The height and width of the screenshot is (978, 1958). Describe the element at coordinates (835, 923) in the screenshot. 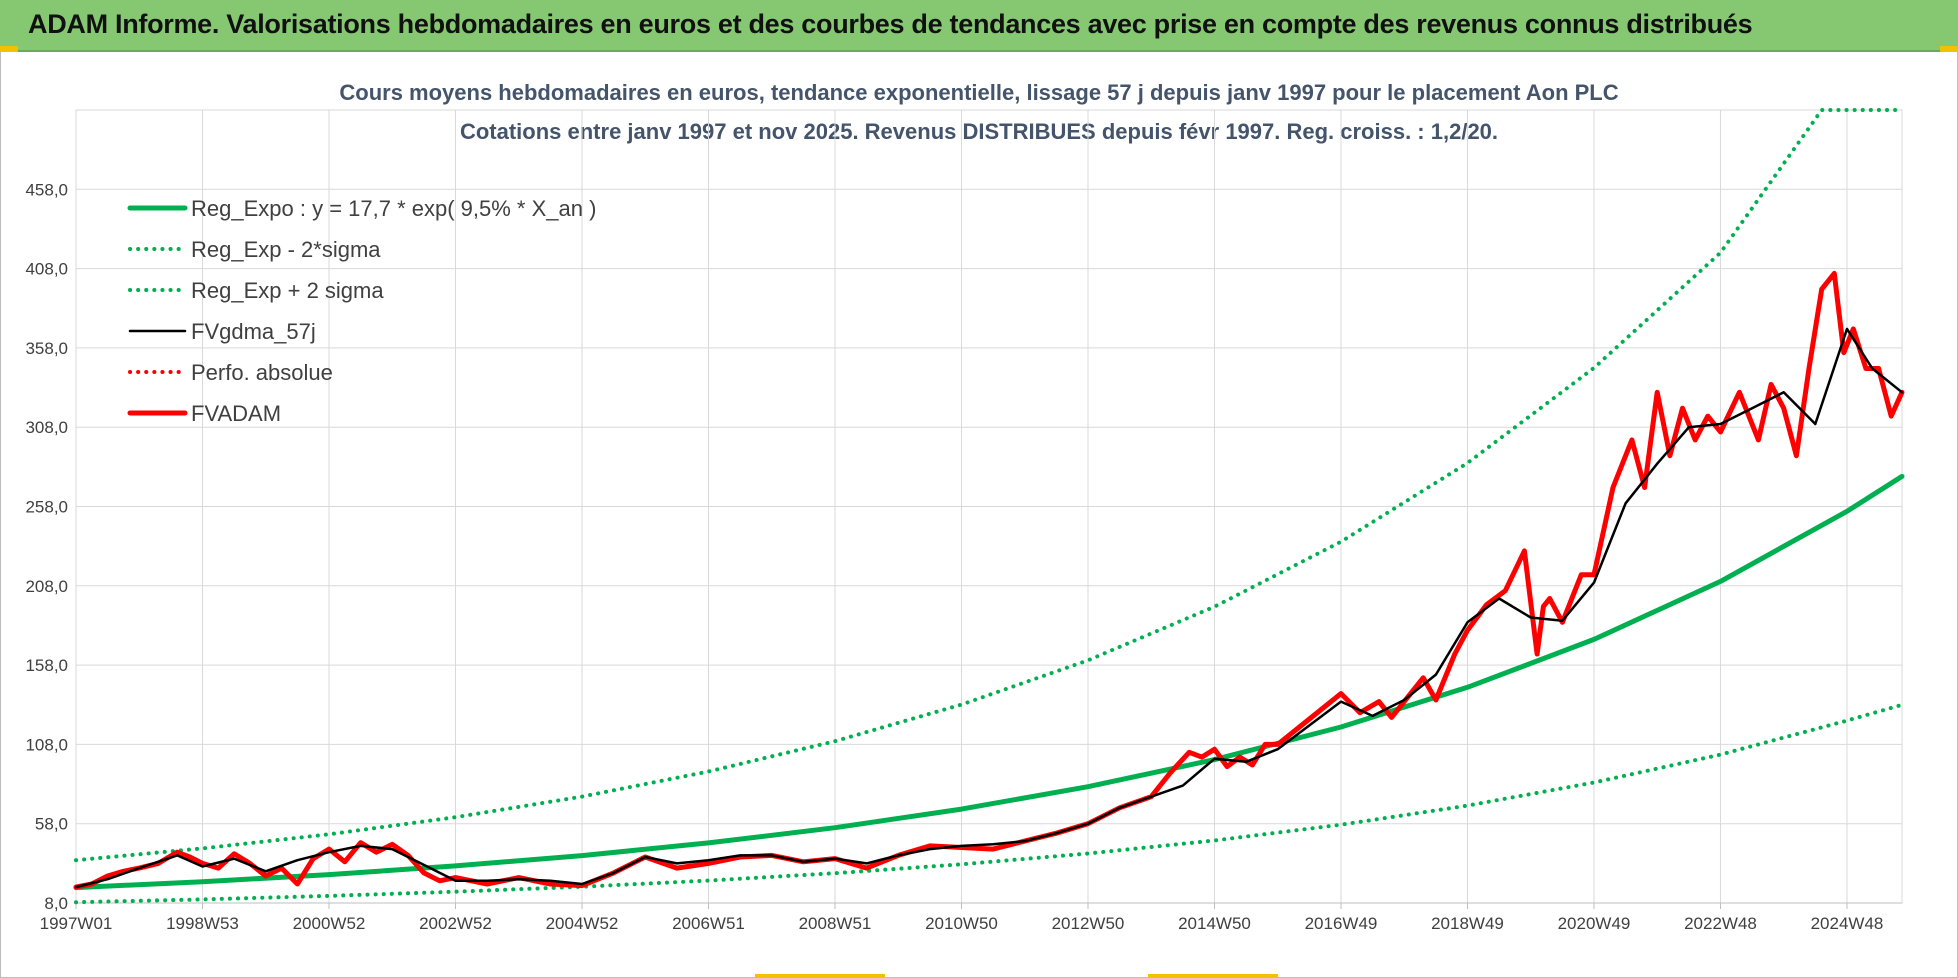

I see `x-tick-label: 2008W51` at that location.